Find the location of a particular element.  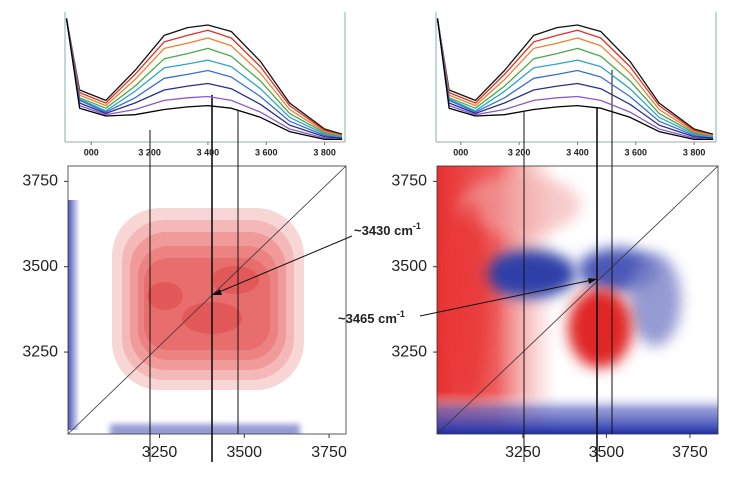

annotation-text: ~3465 cm is located at coordinates (367, 318).